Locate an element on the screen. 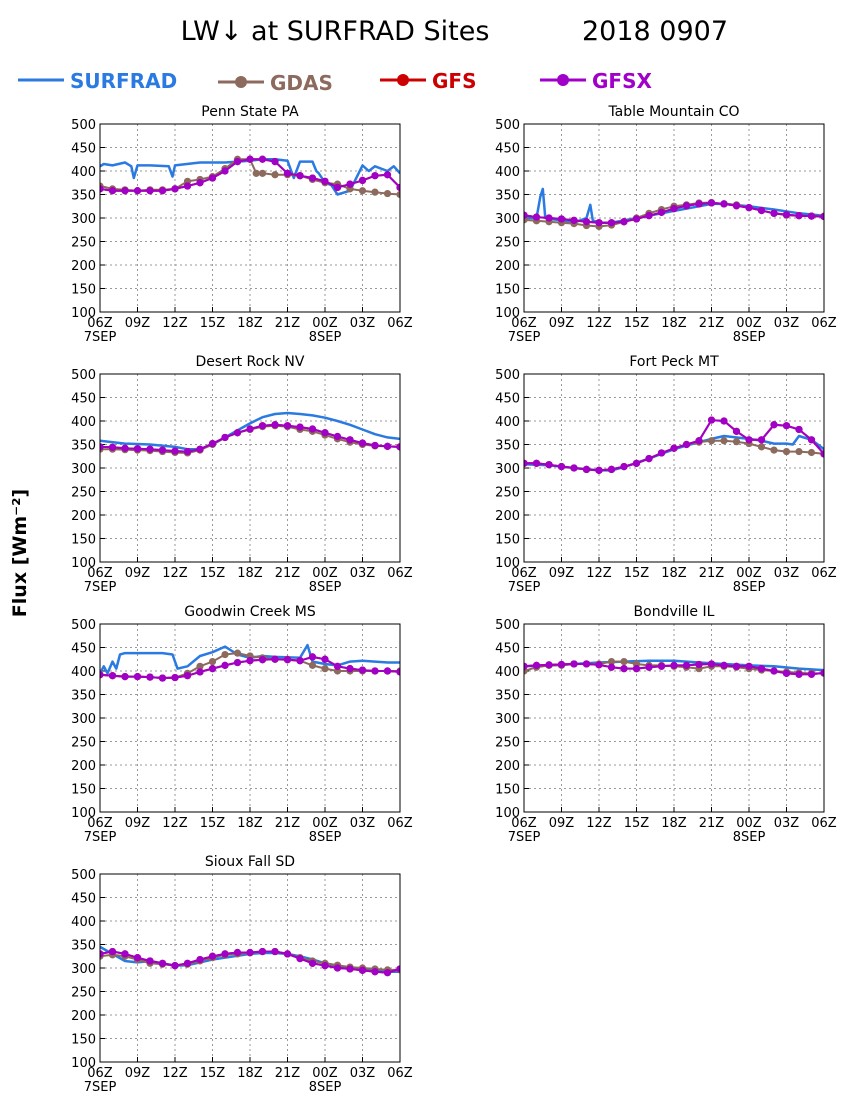 This screenshot has height=1100, width=850. x-date-label: 7SEP is located at coordinates (524, 337).